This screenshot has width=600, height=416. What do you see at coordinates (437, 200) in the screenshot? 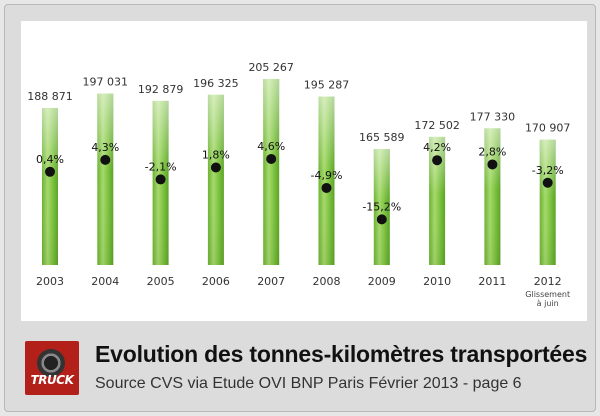
I see `bar-shine-2010` at bounding box center [437, 200].